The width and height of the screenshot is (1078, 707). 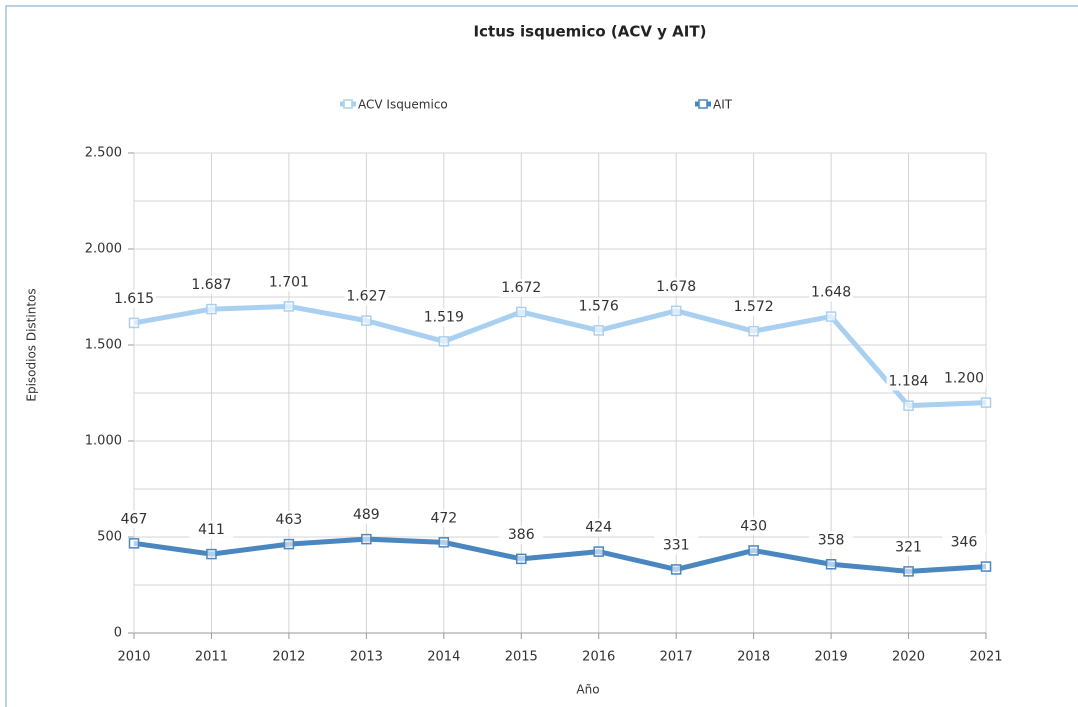 What do you see at coordinates (211, 657) in the screenshot?
I see `x-tick-label: 2011` at bounding box center [211, 657].